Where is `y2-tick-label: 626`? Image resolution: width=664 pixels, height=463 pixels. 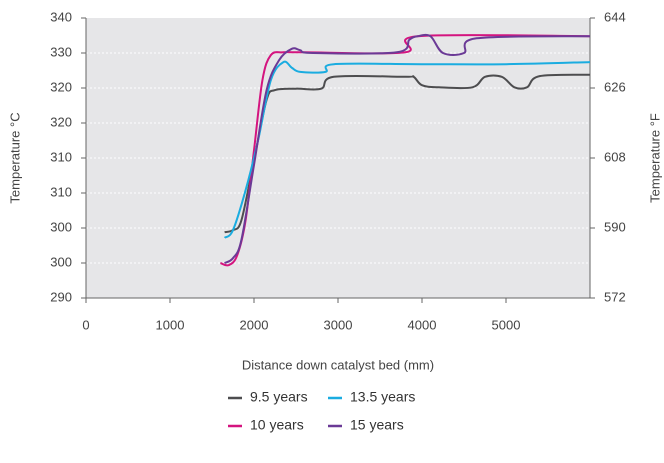 y2-tick-label: 626 is located at coordinates (615, 86).